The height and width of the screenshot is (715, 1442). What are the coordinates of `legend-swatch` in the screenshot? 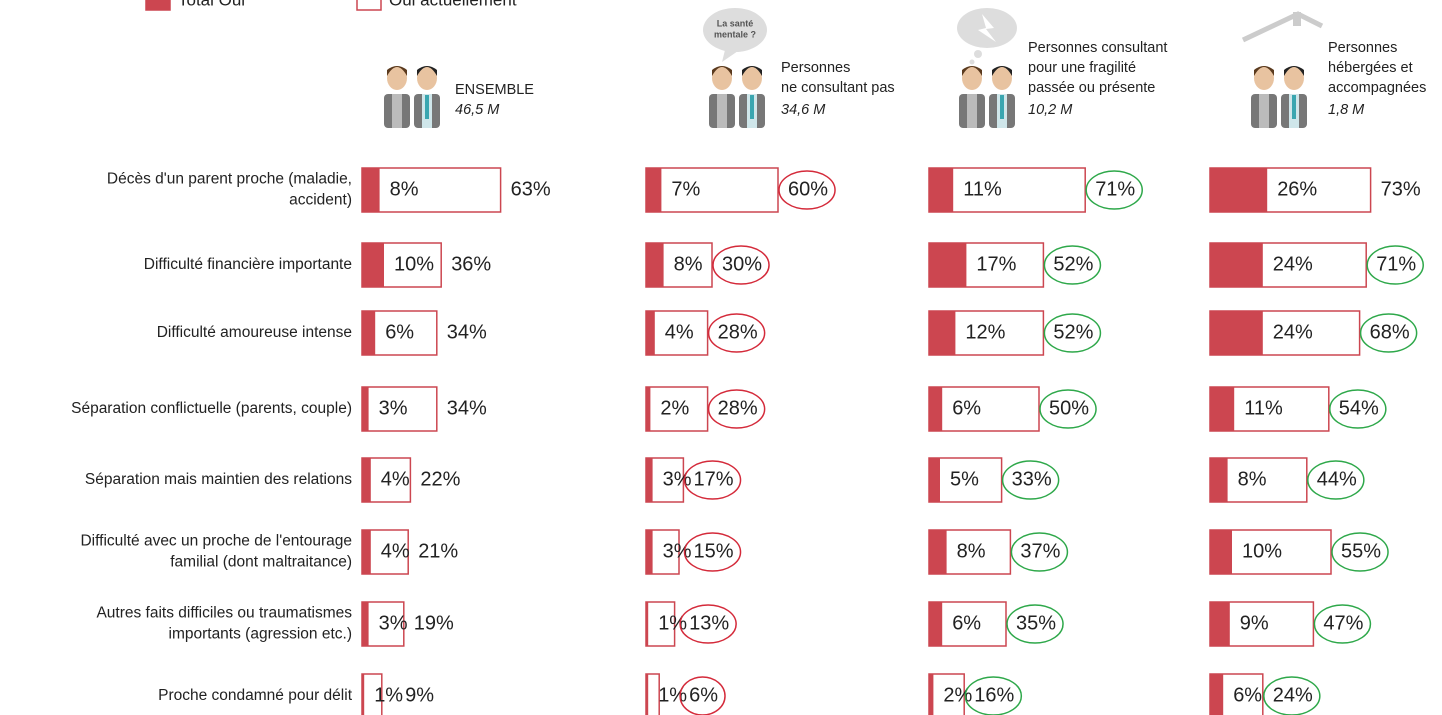 It's located at (369, 5).